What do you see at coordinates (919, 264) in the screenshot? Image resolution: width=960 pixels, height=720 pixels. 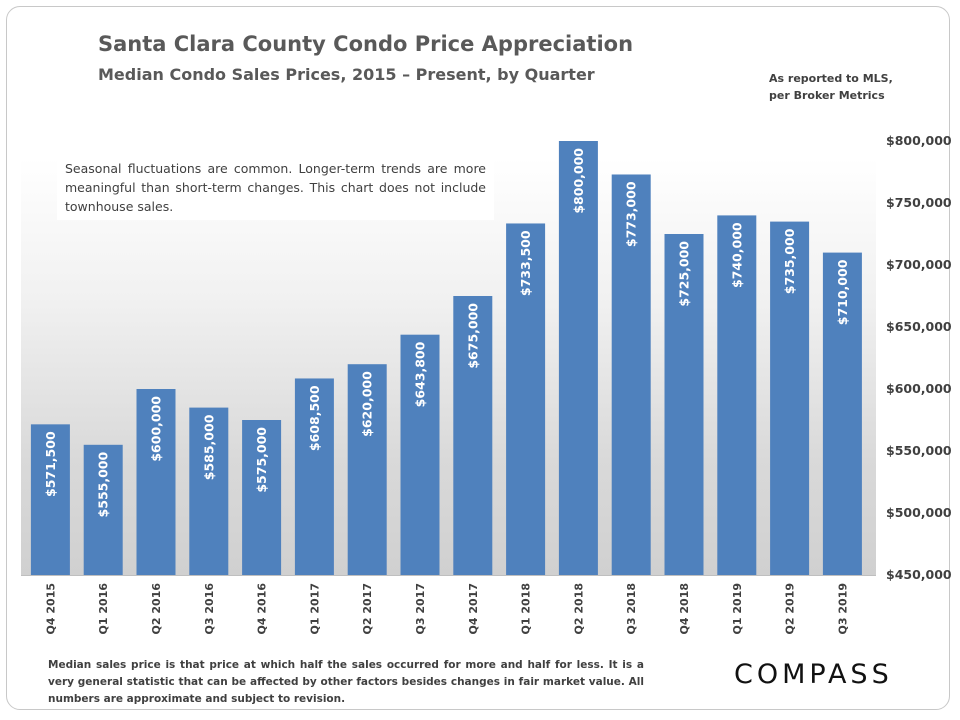 I see `y-tick-label: $700,000` at bounding box center [919, 264].